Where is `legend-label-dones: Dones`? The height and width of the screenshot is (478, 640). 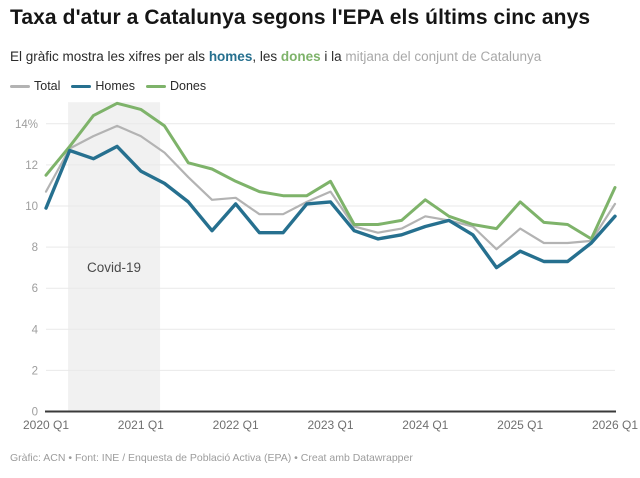
legend-label-dones: Dones is located at coordinates (188, 86).